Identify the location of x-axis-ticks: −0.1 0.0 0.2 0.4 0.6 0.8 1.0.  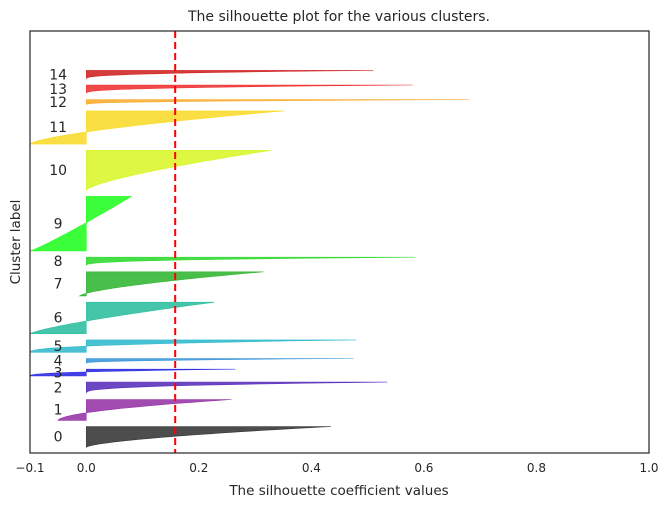
(336, 468).